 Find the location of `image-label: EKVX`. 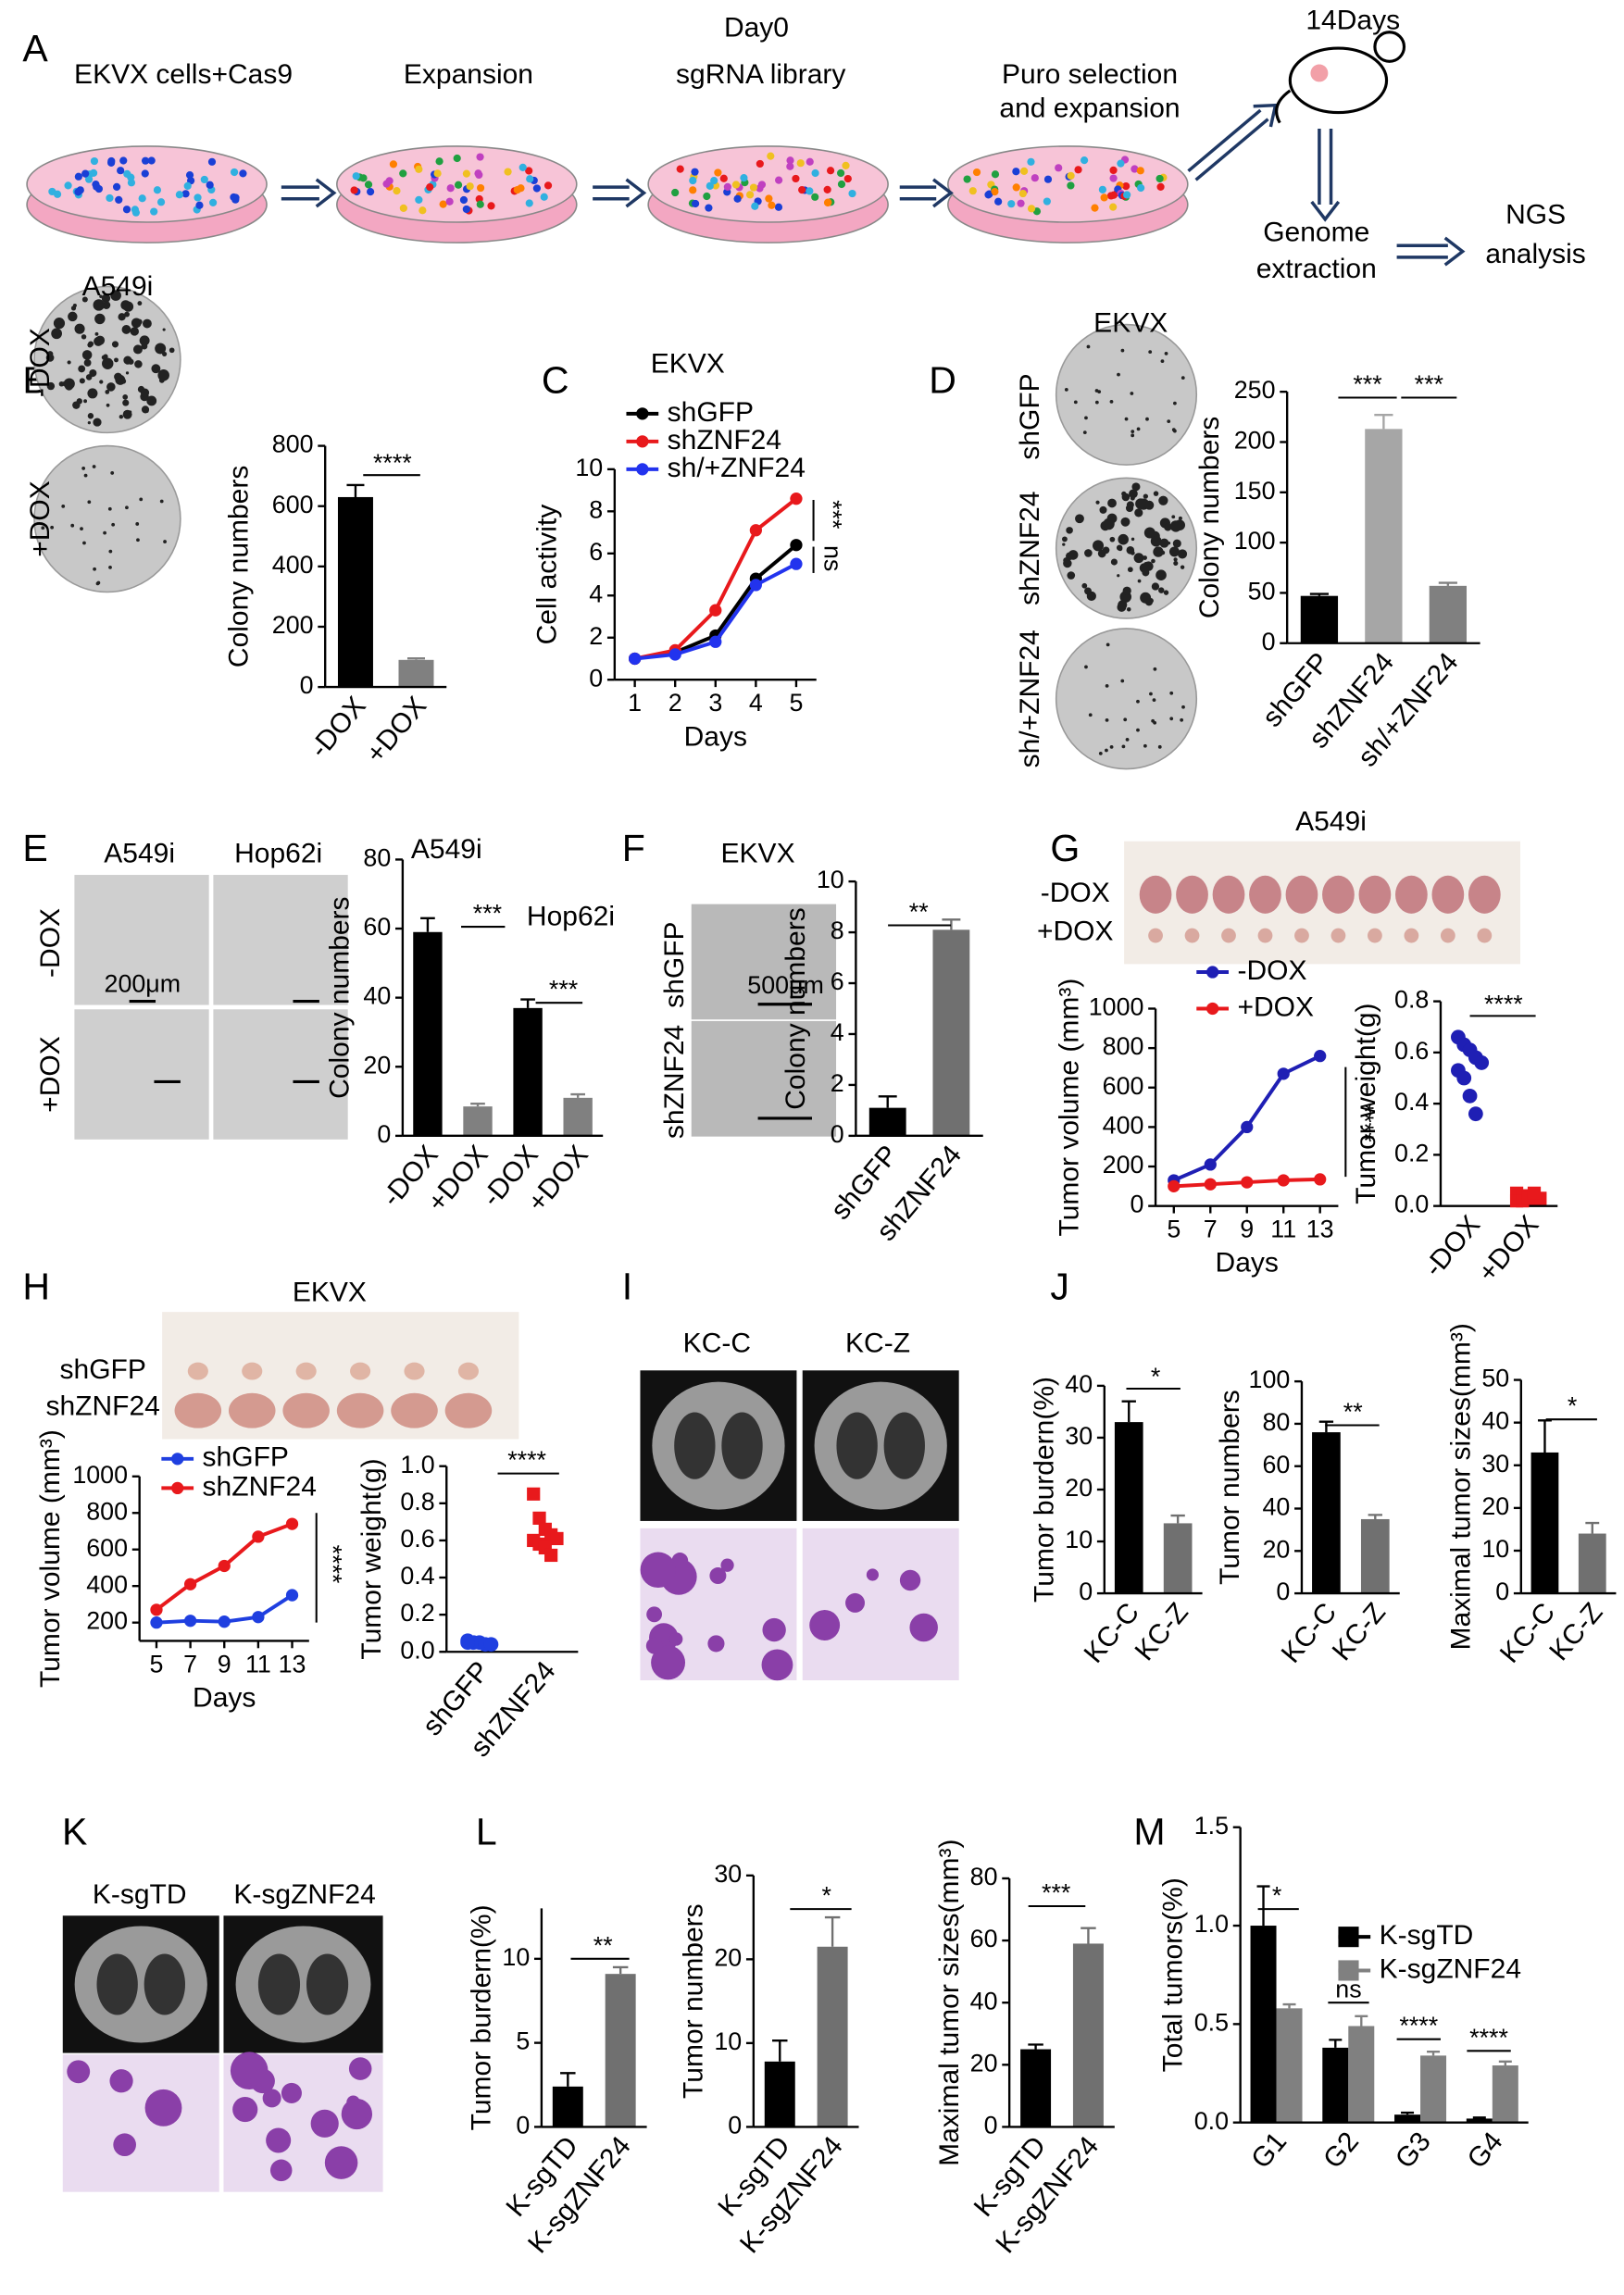

image-label: EKVX is located at coordinates (758, 854).